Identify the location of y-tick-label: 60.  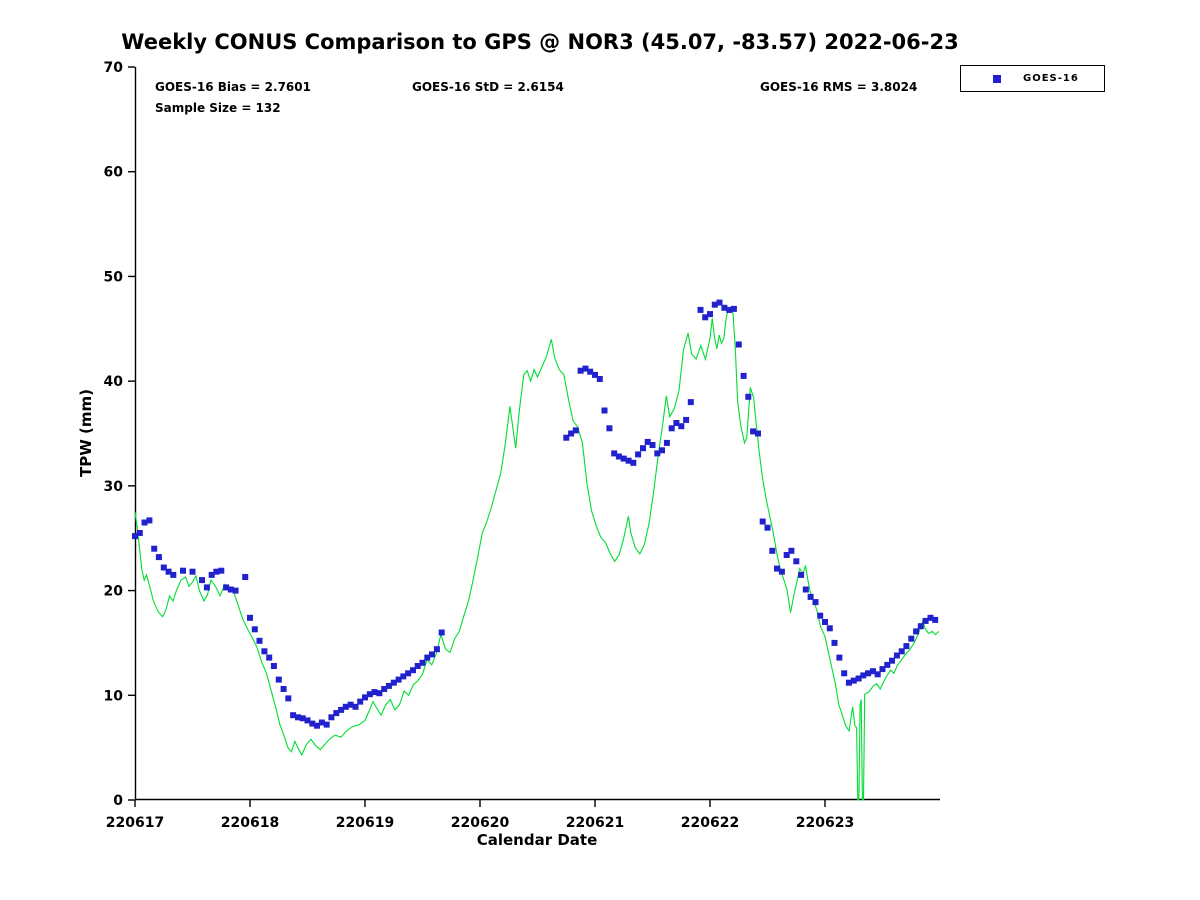
(114, 173).